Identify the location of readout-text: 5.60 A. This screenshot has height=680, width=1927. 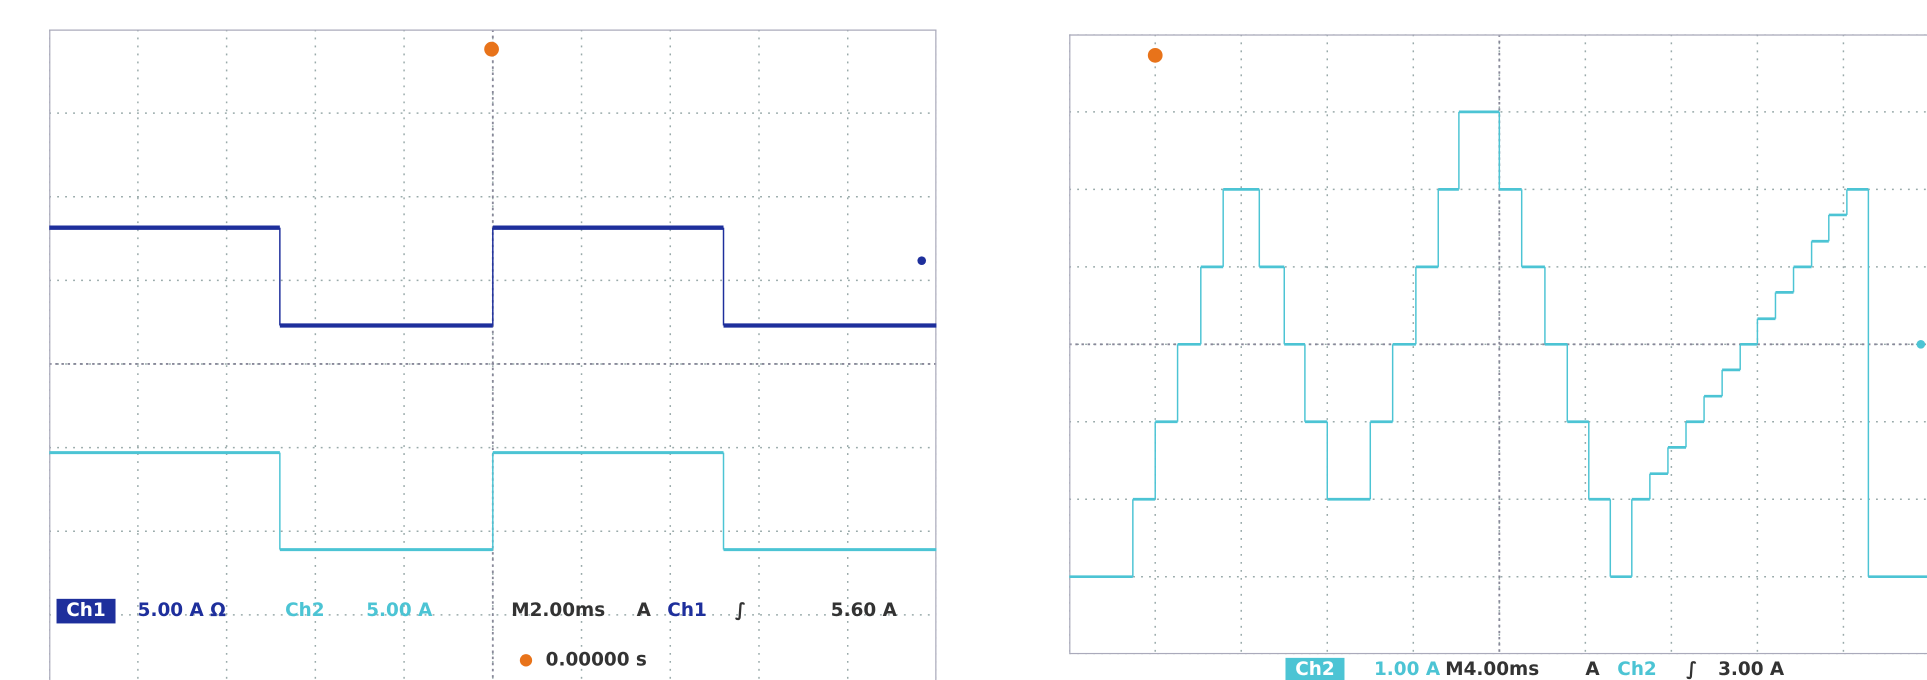
(864, 610).